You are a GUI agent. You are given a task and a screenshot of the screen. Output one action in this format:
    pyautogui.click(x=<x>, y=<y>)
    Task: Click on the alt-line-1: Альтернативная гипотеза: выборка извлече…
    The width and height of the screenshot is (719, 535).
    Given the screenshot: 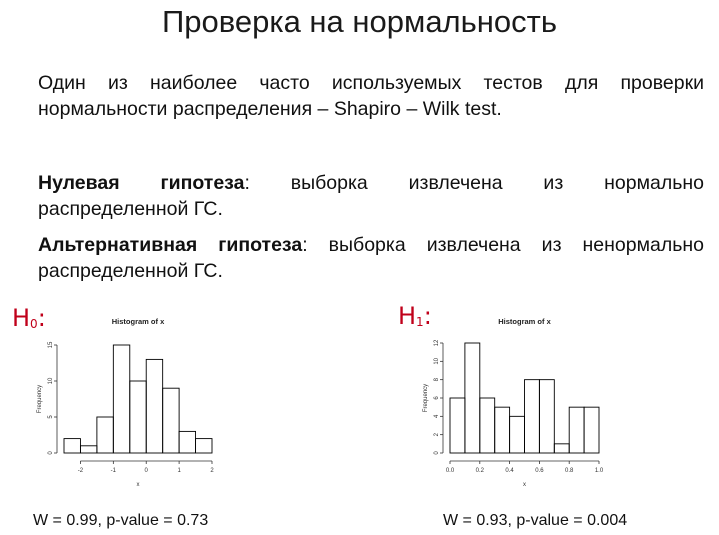 What is the action you would take?
    pyautogui.click(x=371, y=245)
    